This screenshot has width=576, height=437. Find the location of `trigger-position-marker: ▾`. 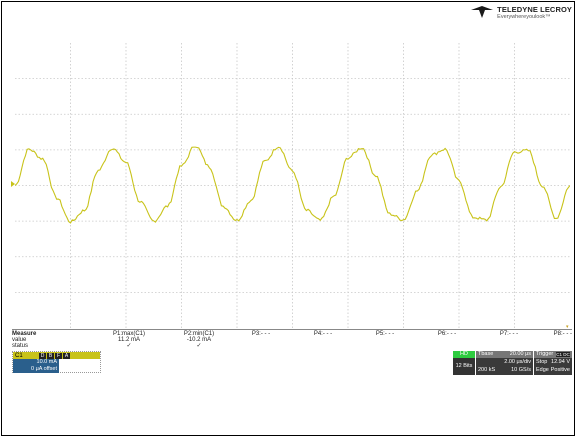

trigger-position-marker: ▾ is located at coordinates (567, 327).